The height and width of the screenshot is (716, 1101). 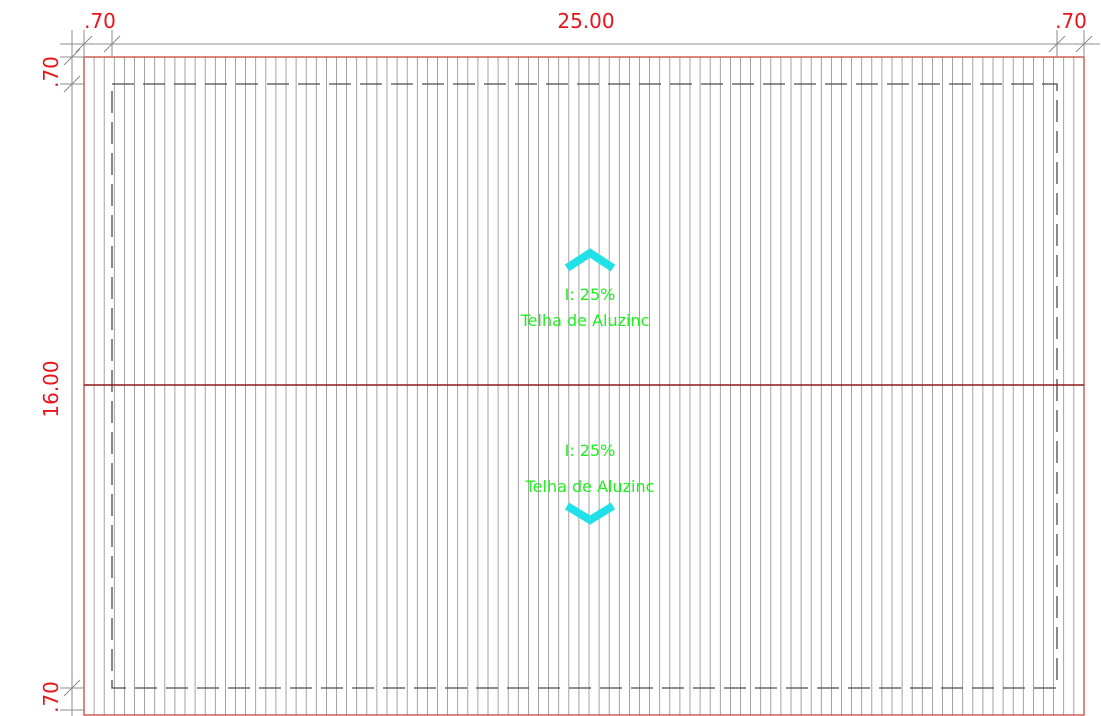 What do you see at coordinates (580, 43) in the screenshot?
I see `dimension-lines-top` at bounding box center [580, 43].